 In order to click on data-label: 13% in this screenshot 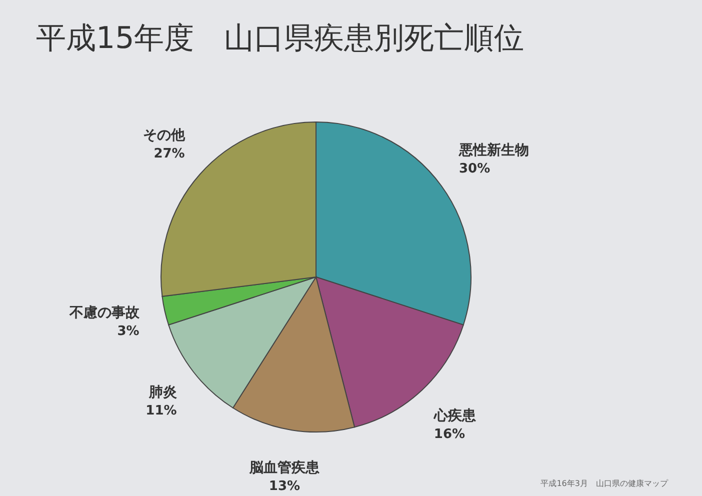, I will do `click(284, 486)`.